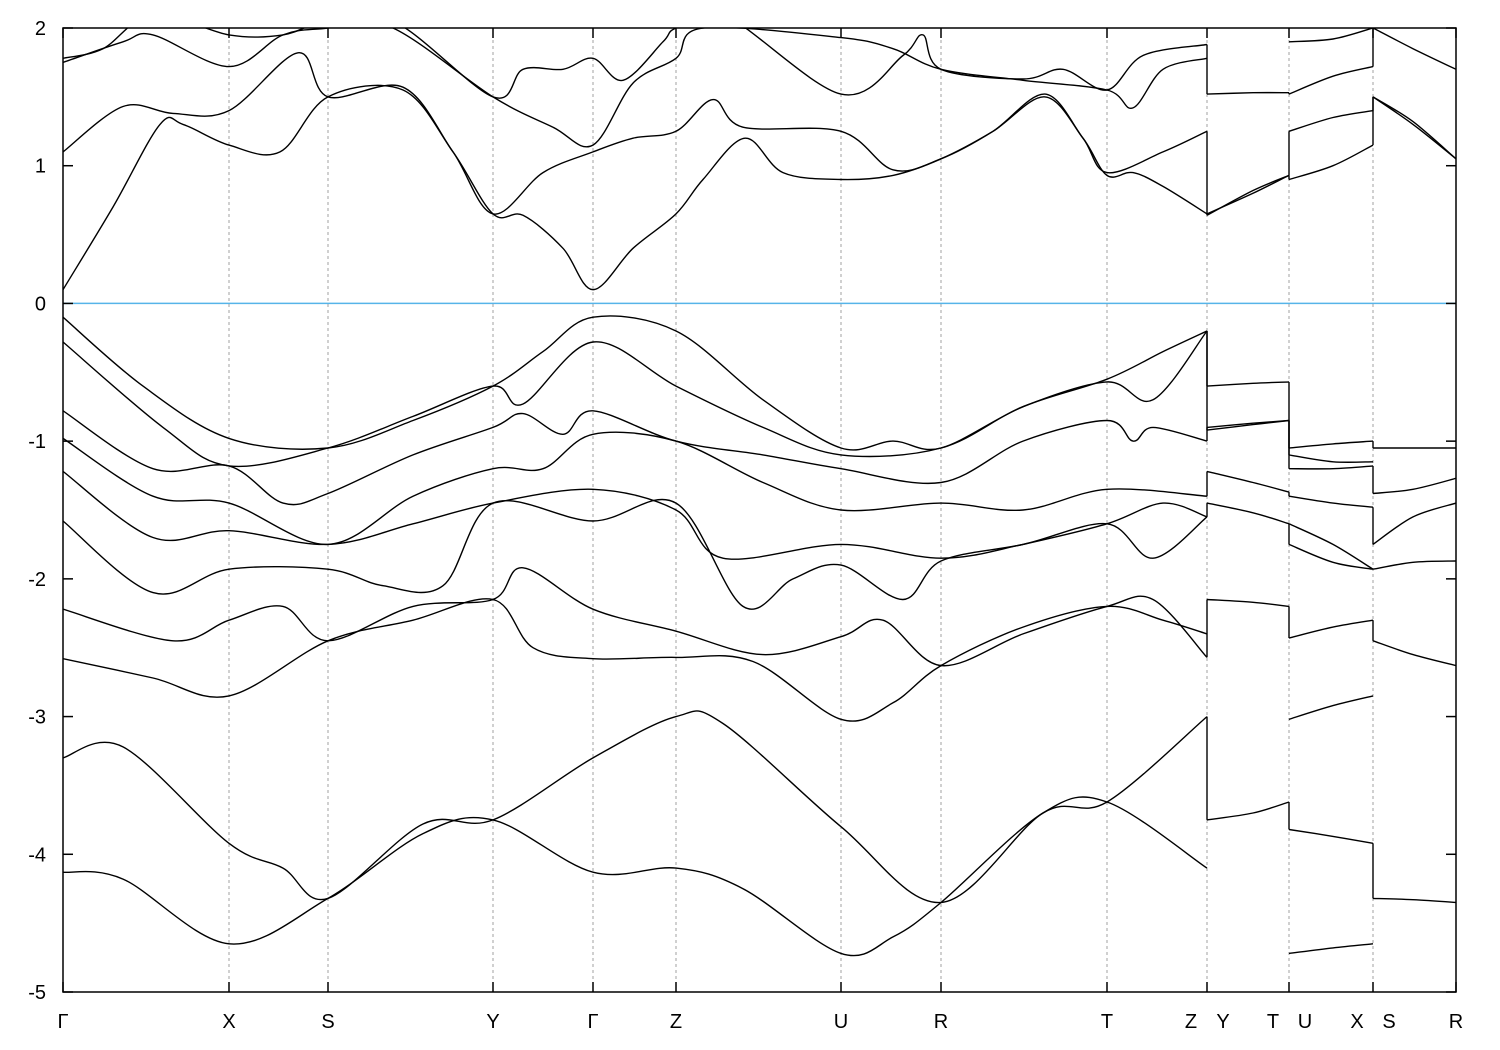  What do you see at coordinates (37, 855) in the screenshot?
I see `y-tick-label: -4` at bounding box center [37, 855].